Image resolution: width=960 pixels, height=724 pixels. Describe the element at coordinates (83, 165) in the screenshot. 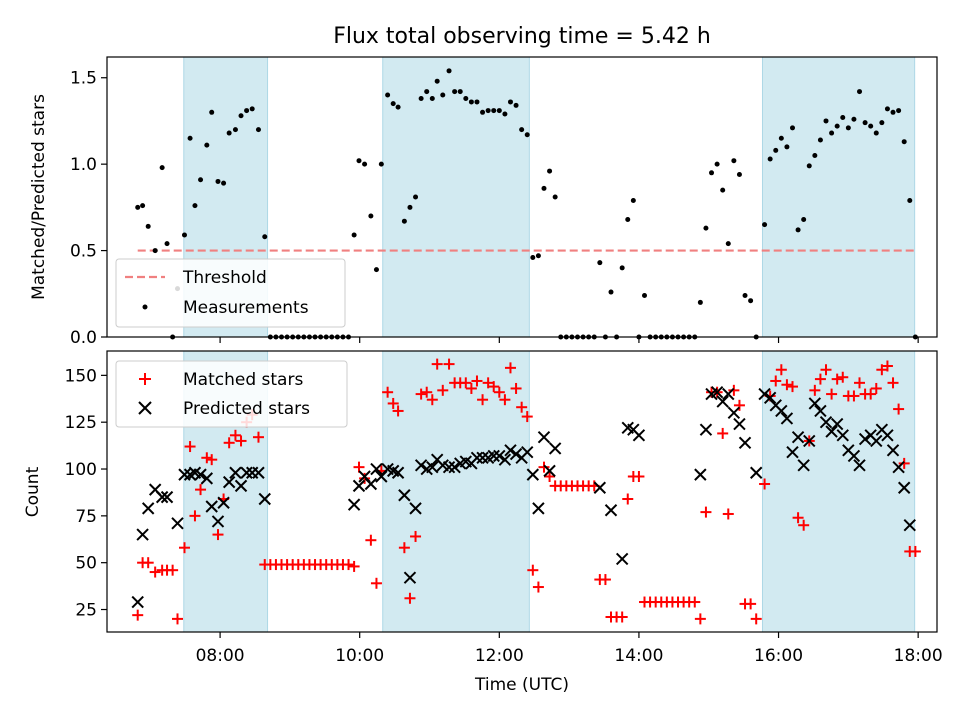

I see `y-tick-label: 1.0` at that location.